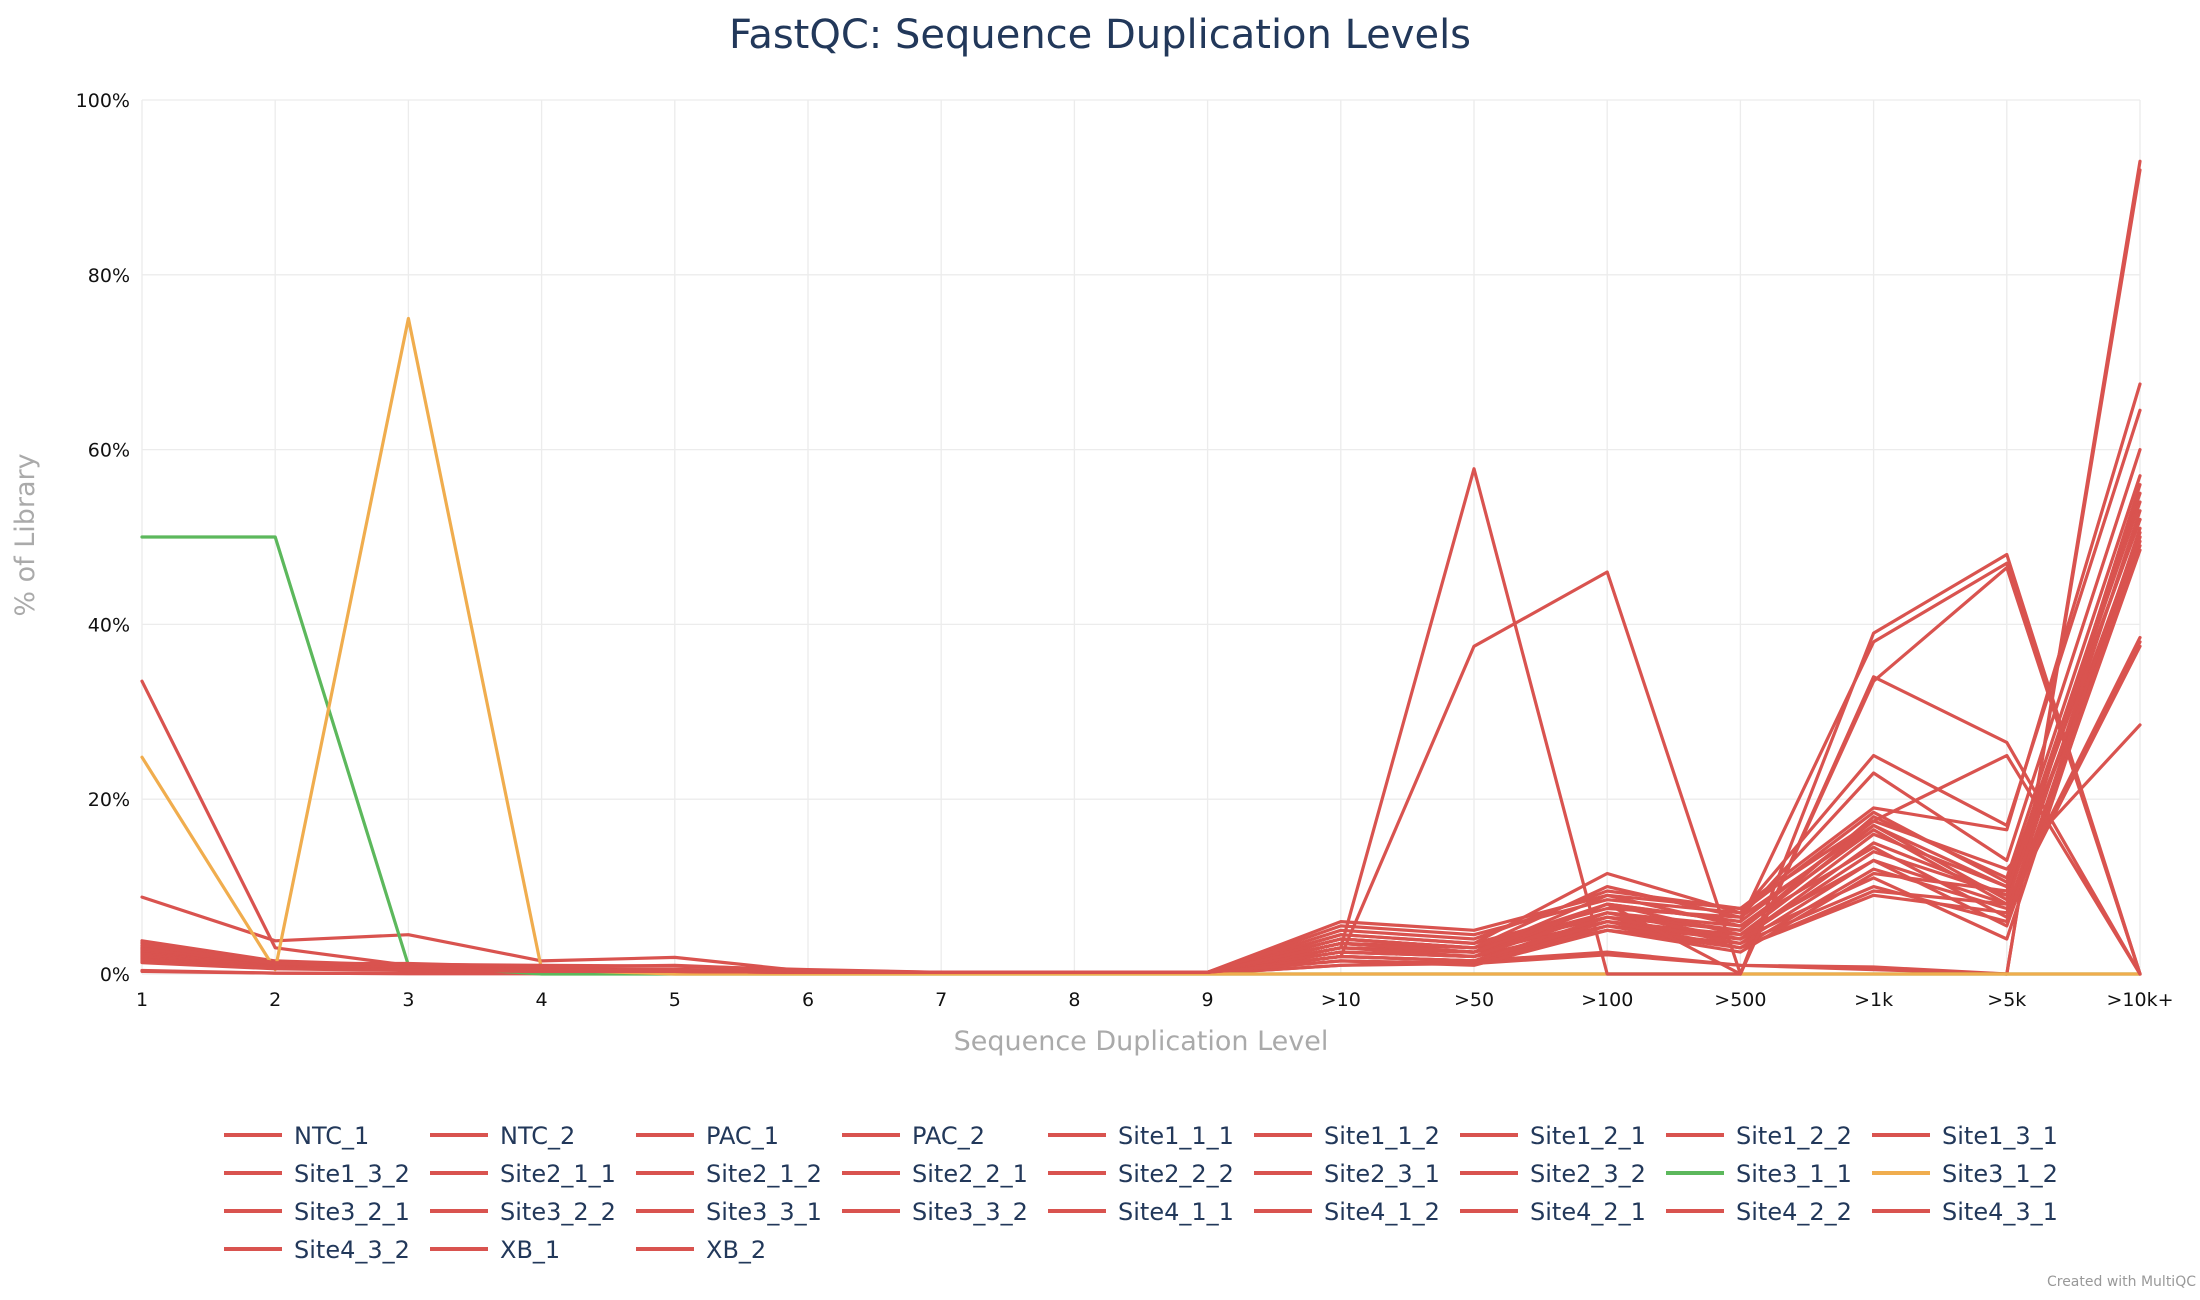 The image size is (2200, 1300). I want to click on legend-item-Site1_2_1: Site1_2_1, so click(1553, 1136).